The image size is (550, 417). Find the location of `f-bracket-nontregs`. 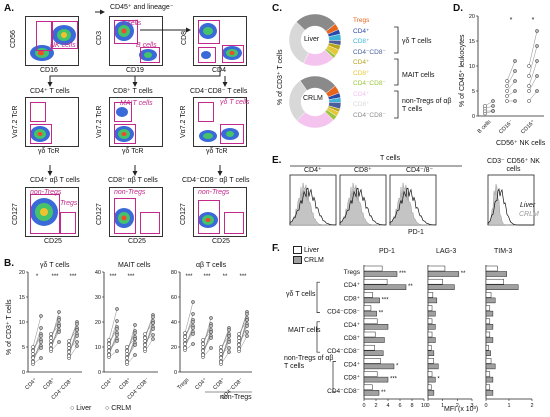

f-bracket-nontregs is located at coordinates (334, 377).